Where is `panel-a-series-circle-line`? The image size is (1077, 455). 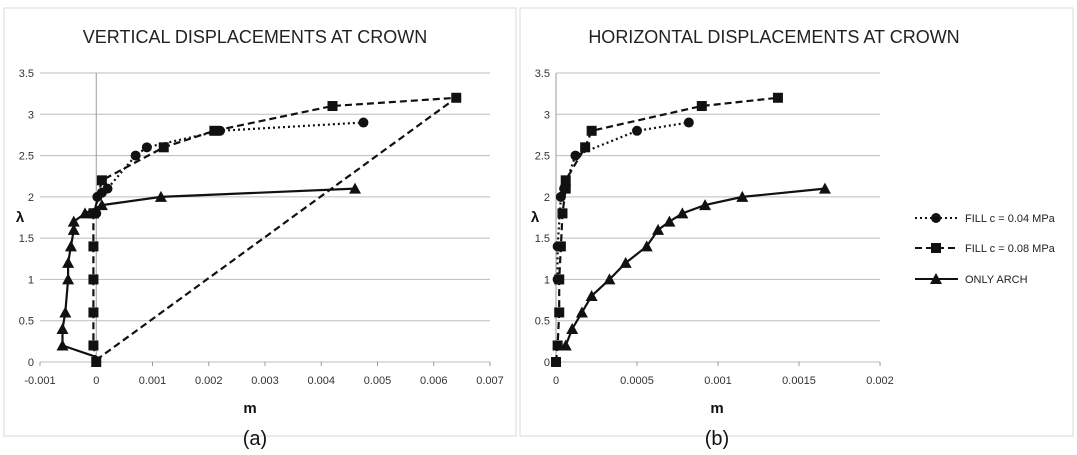 panel-a-series-circle-line is located at coordinates (229, 167).